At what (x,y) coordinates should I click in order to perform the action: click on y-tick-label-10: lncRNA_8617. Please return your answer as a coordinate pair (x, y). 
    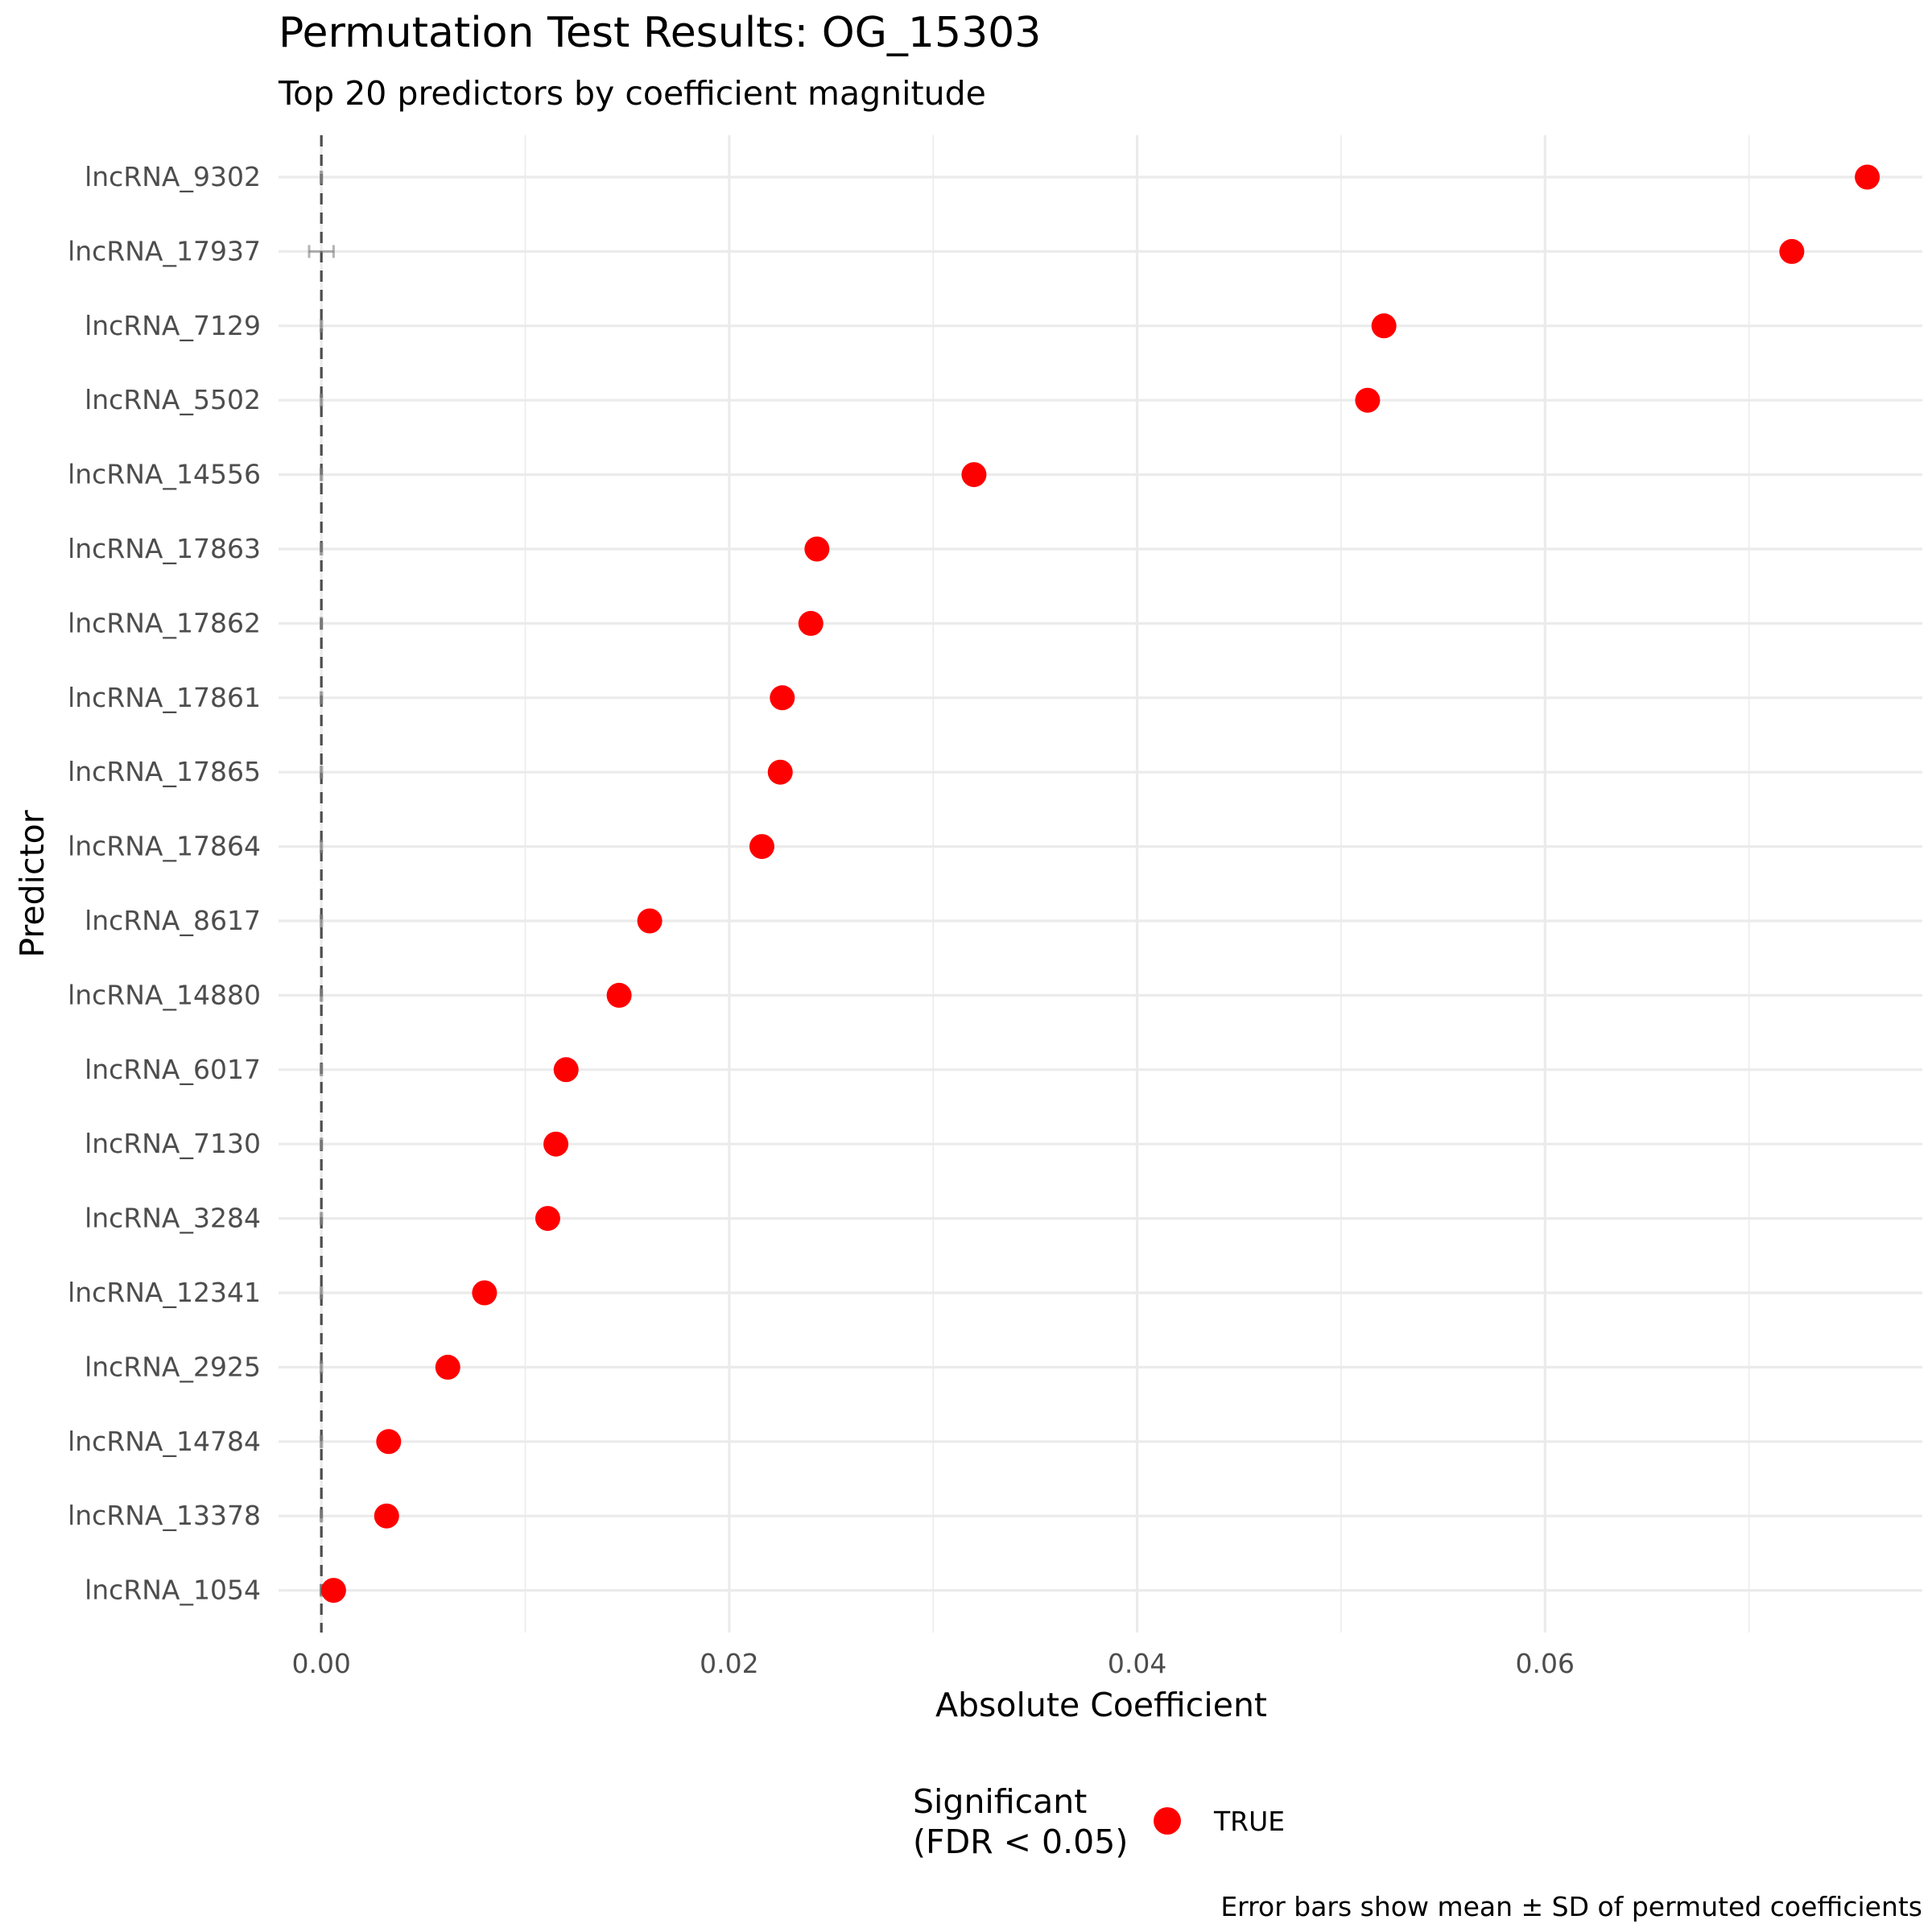
    Looking at the image, I should click on (173, 920).